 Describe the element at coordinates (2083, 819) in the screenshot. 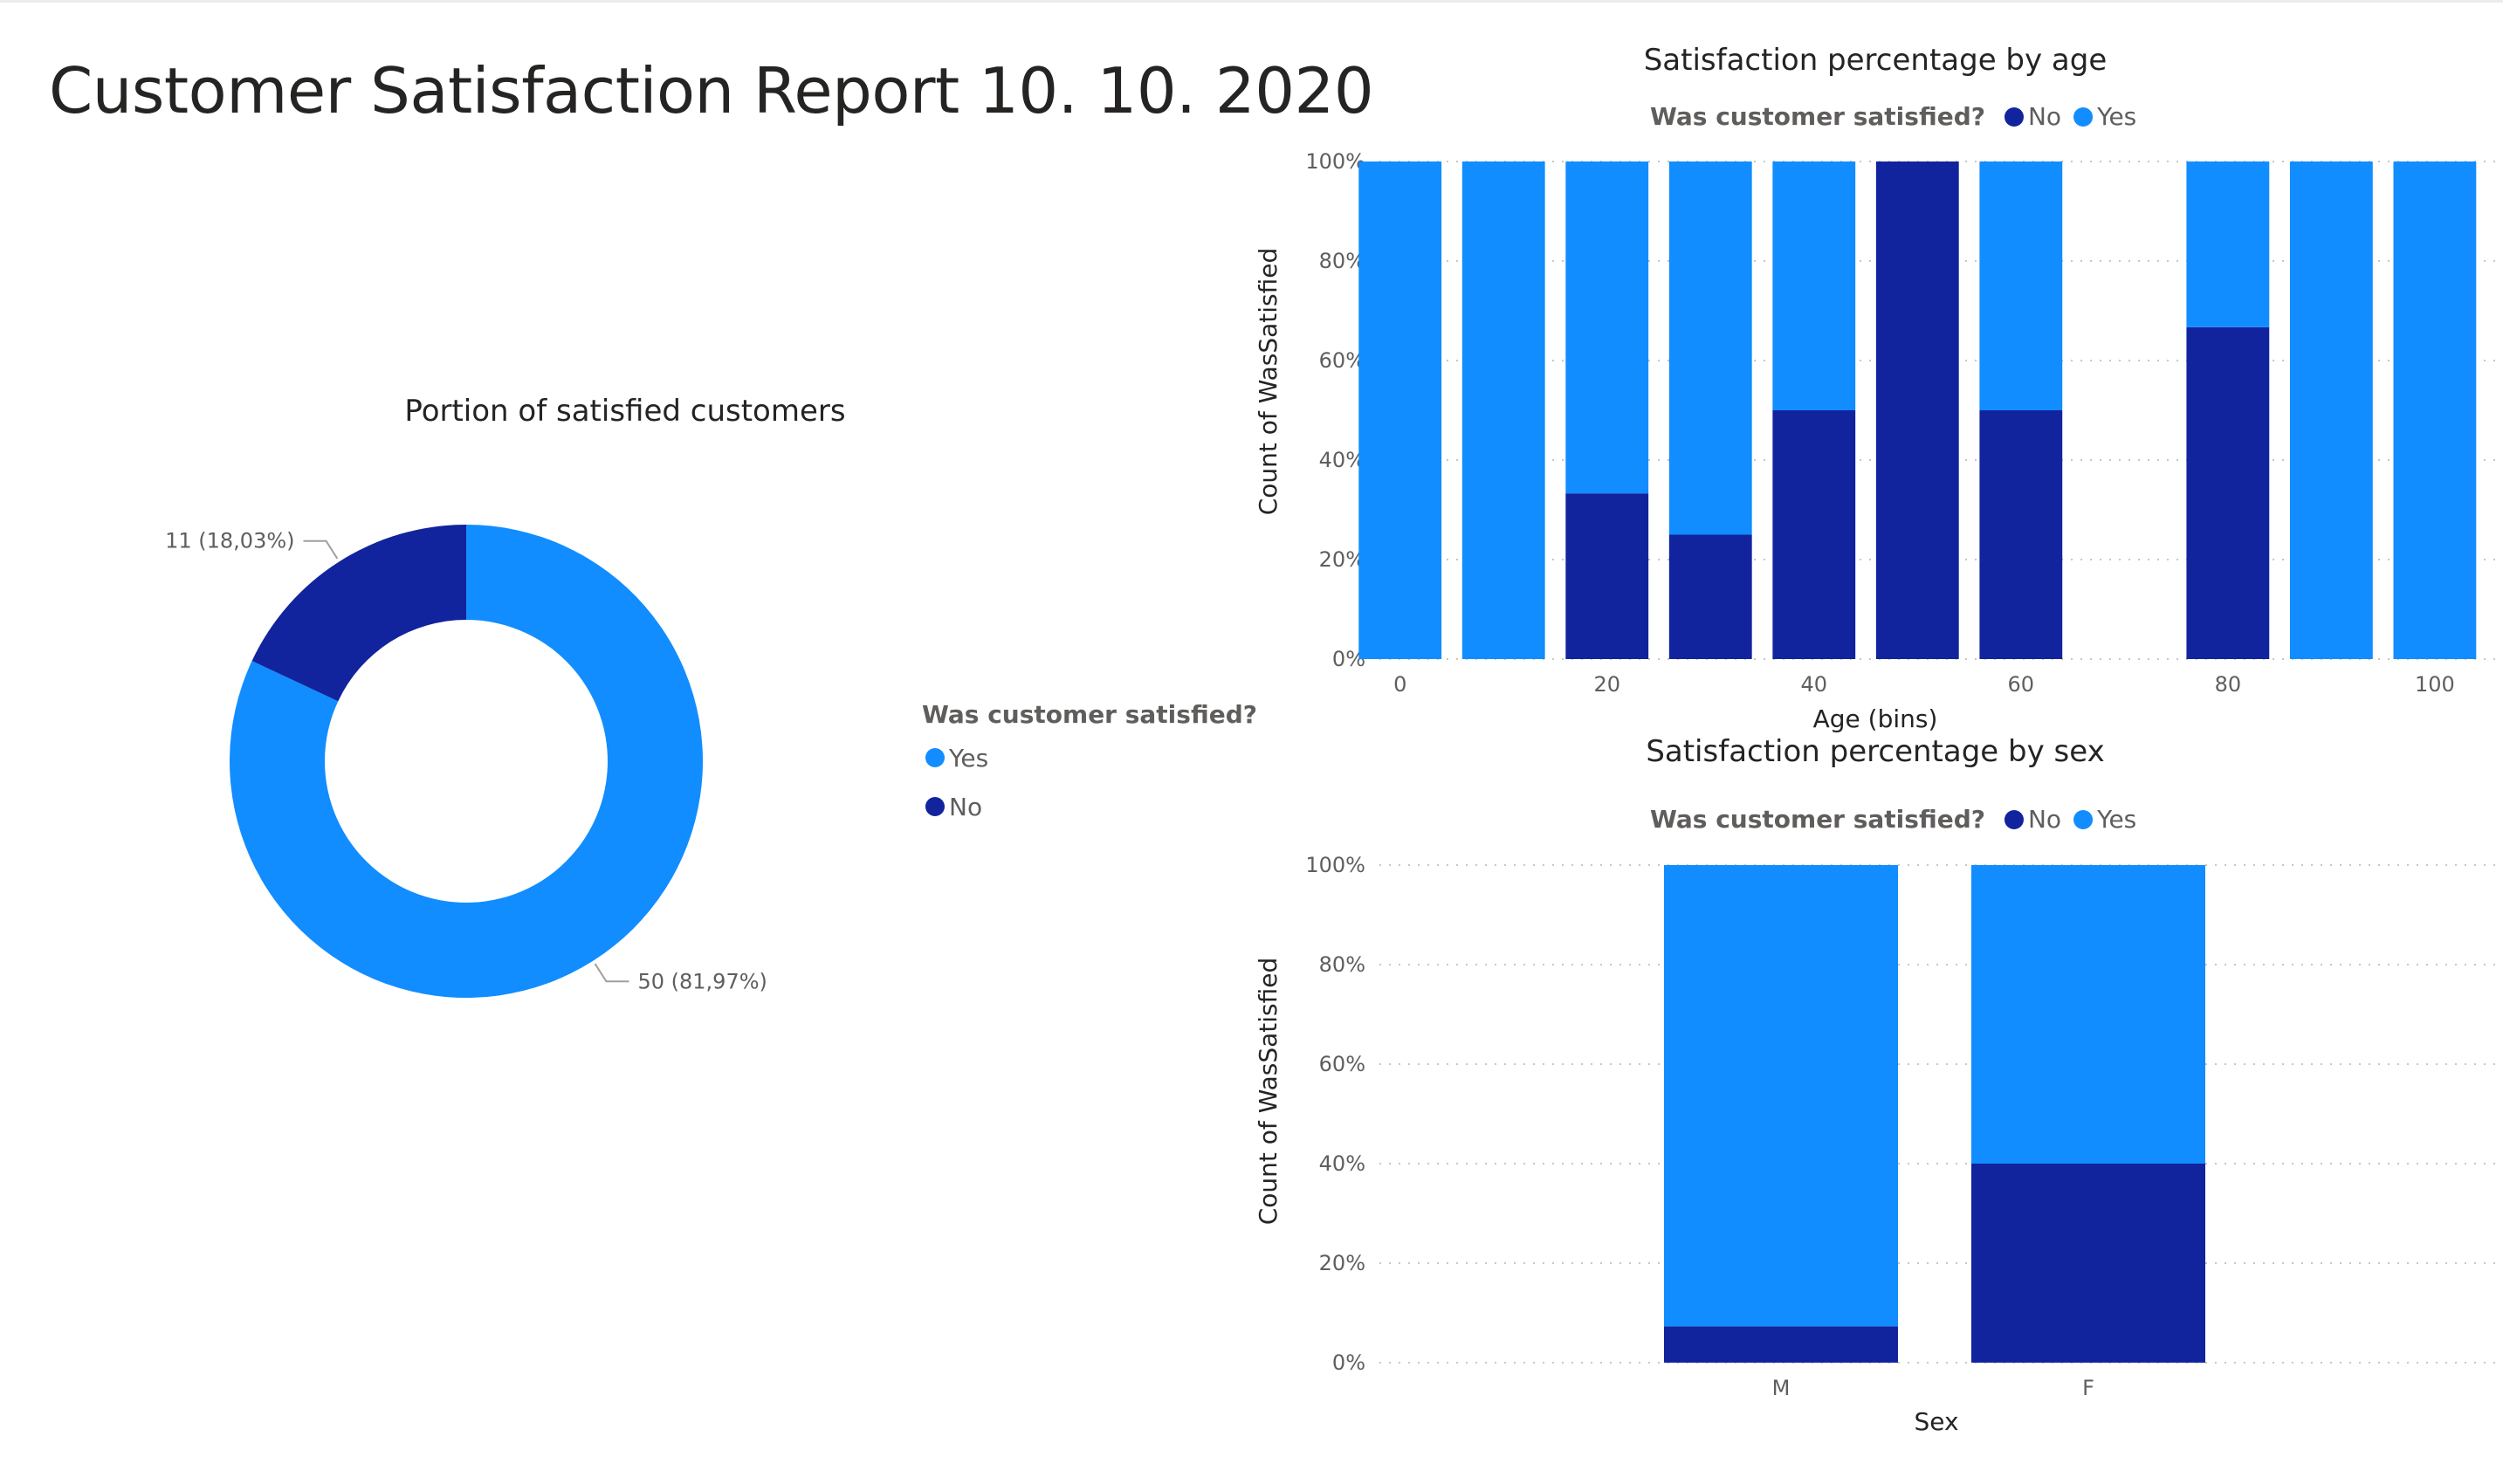

I see `sex-legend-marker-yes` at that location.